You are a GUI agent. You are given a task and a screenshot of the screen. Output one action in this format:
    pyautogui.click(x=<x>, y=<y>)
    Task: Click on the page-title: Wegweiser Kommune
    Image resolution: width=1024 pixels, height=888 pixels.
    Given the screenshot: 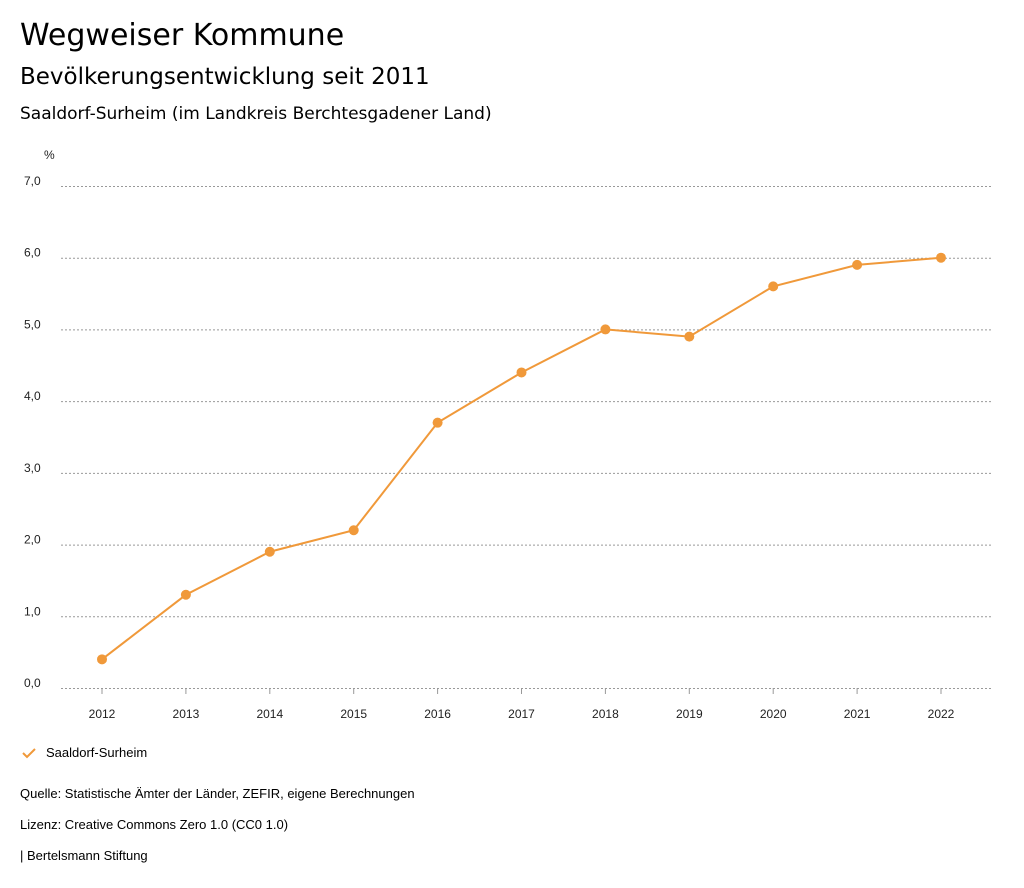 What is the action you would take?
    pyautogui.click(x=182, y=35)
    